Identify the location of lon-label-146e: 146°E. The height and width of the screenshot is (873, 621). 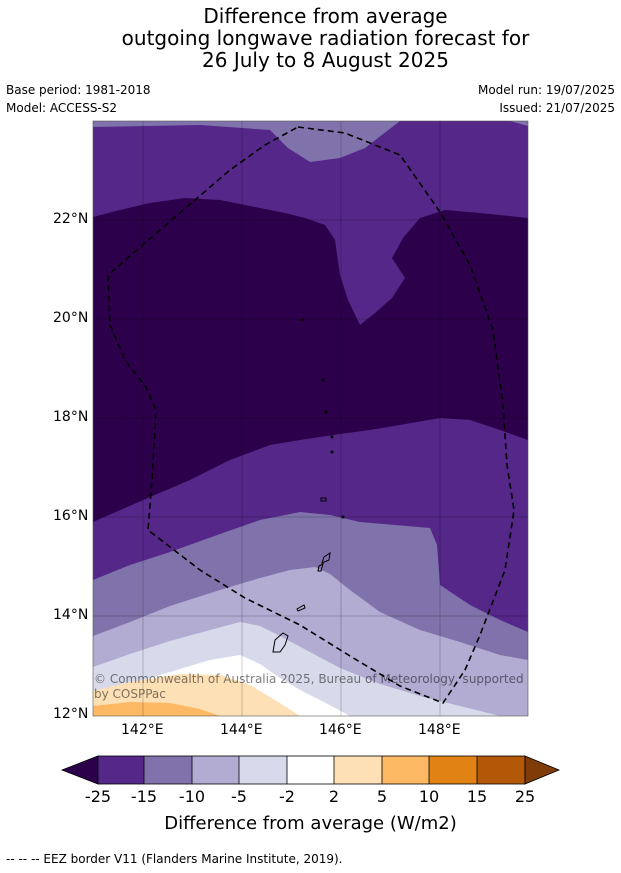
(340, 730).